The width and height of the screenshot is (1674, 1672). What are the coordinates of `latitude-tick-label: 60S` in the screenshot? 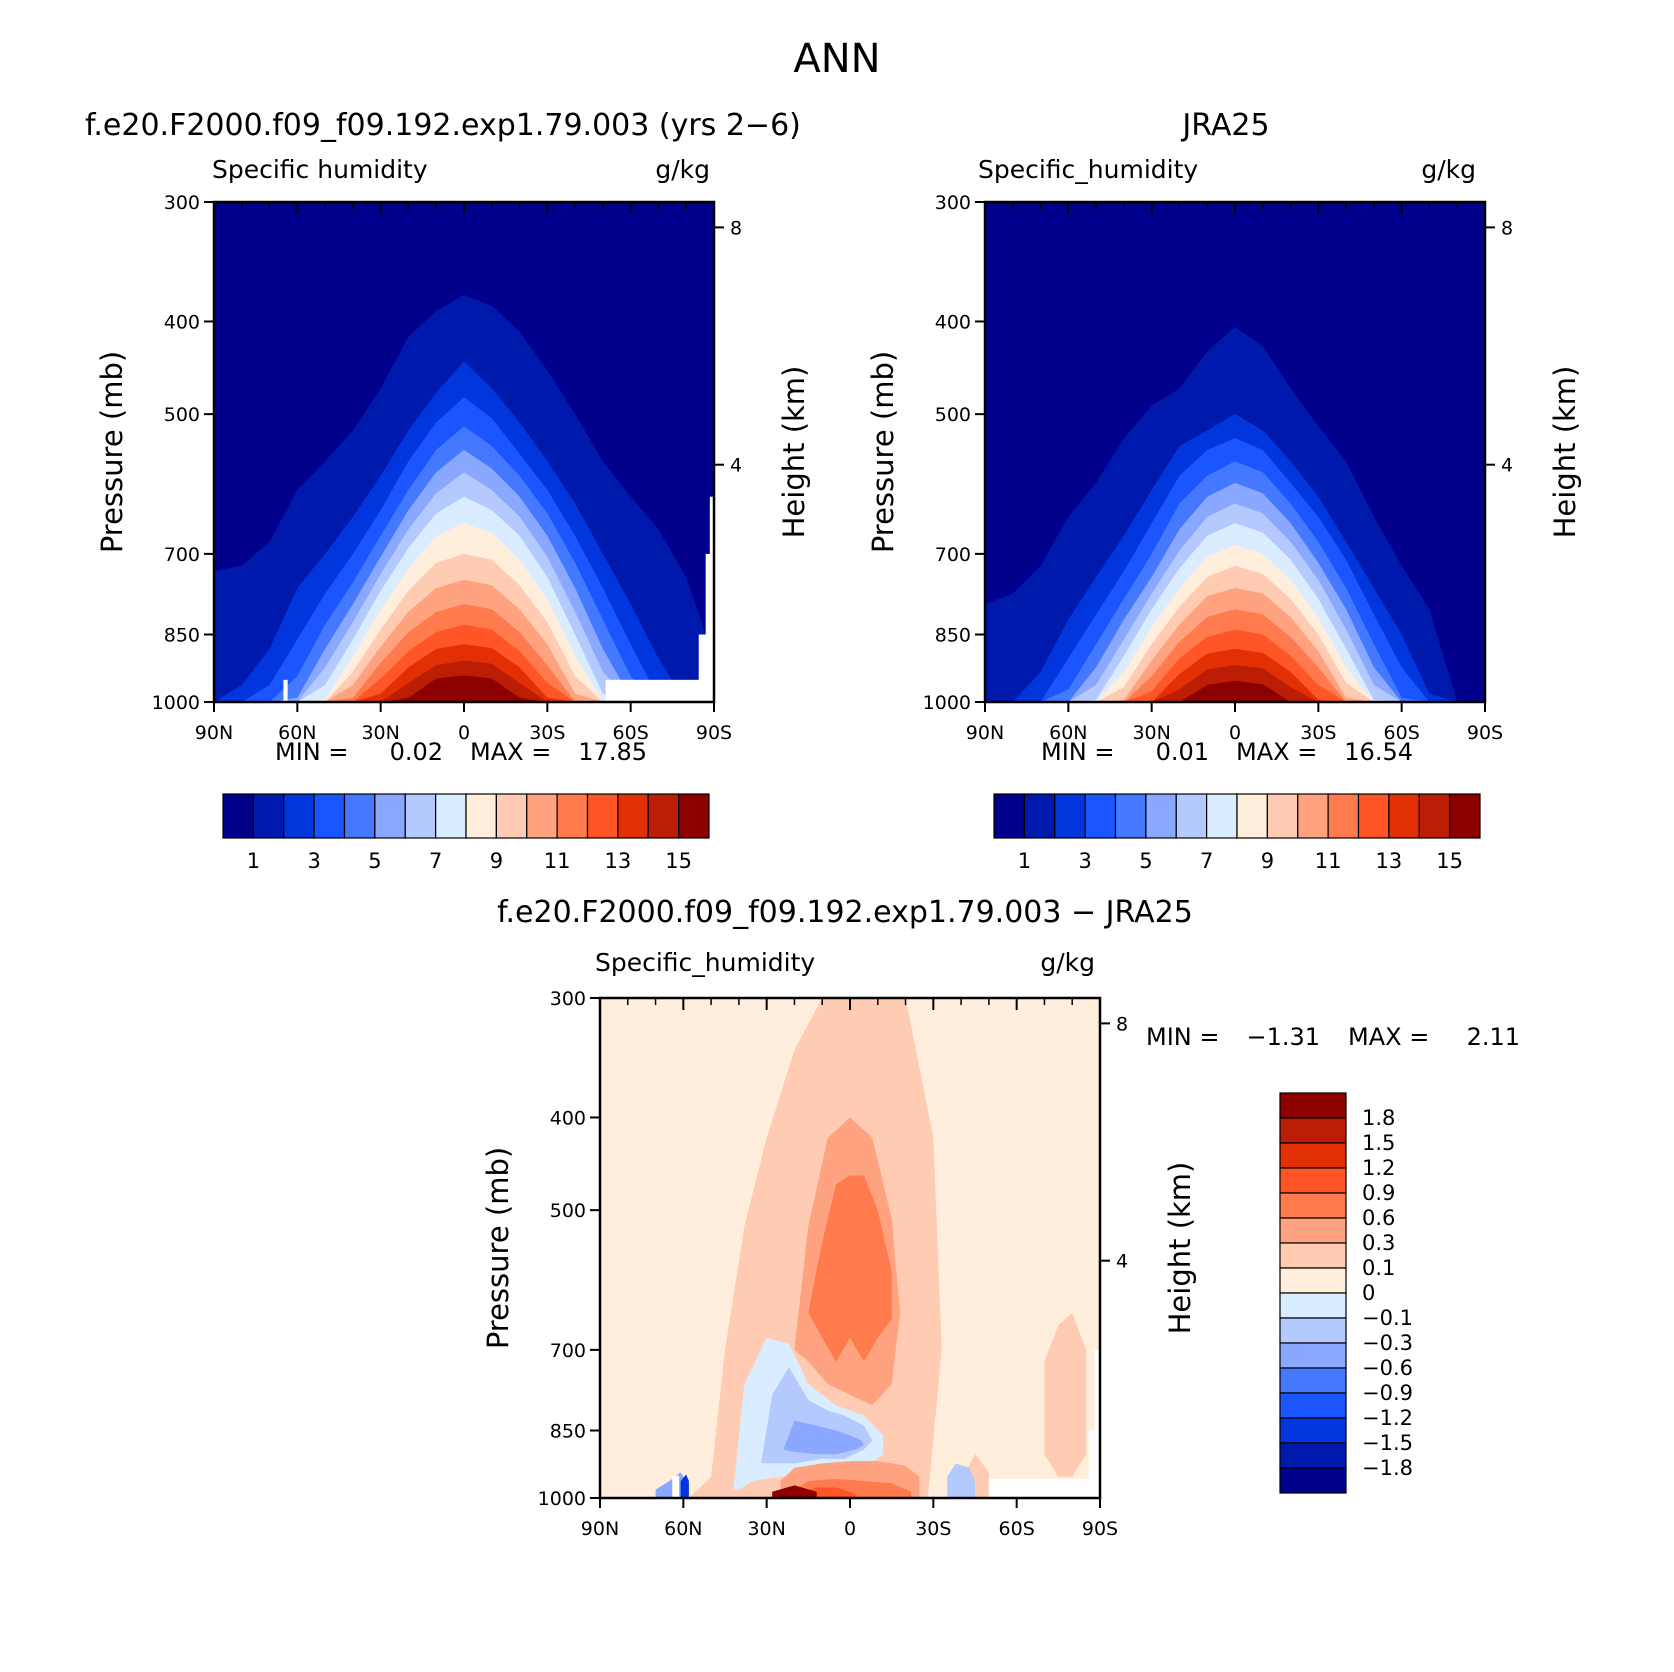 It's located at (631, 733).